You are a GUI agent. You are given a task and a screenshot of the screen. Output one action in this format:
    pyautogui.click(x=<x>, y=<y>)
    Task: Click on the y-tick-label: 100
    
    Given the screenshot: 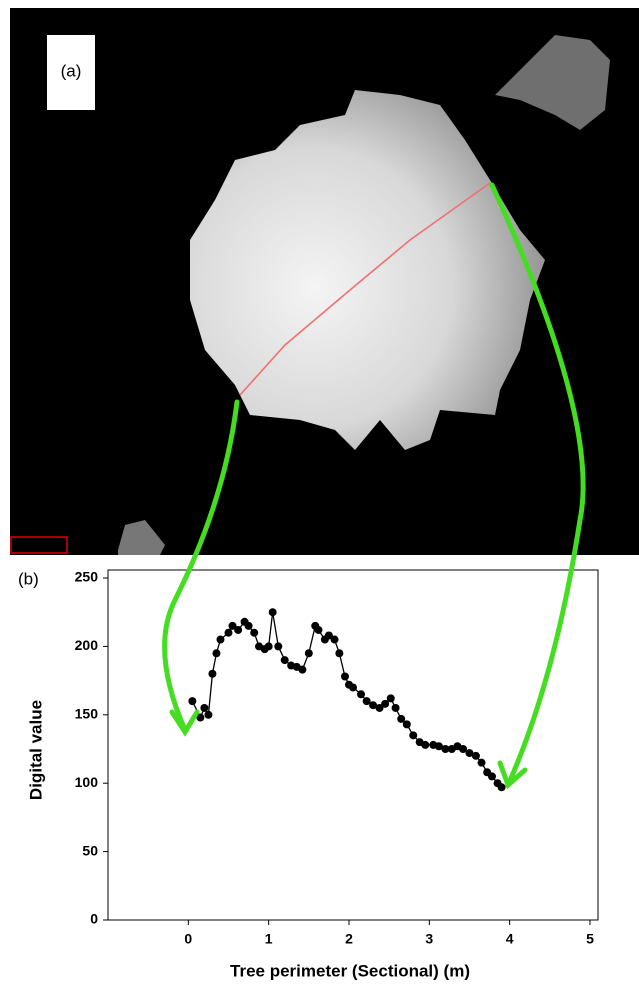 What is the action you would take?
    pyautogui.click(x=87, y=782)
    